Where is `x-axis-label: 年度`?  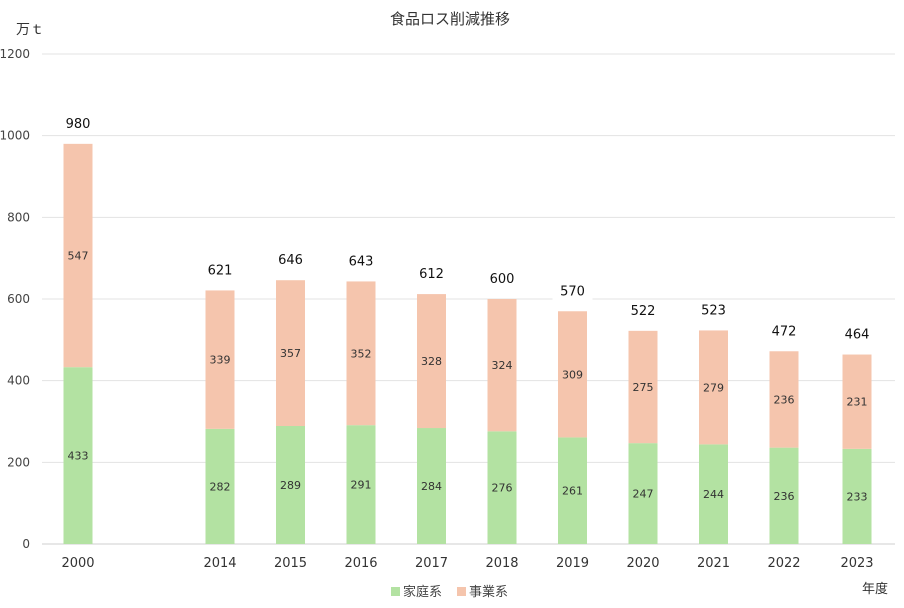 x-axis-label: 年度 is located at coordinates (875, 589).